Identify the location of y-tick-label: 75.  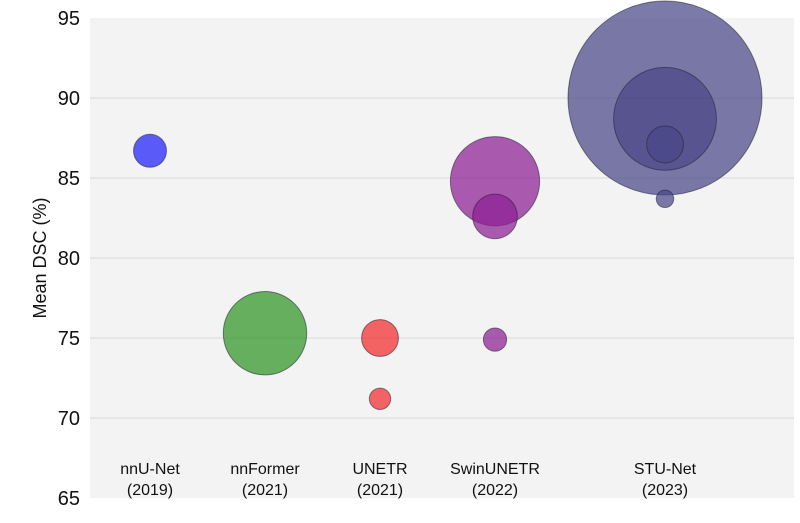
(69, 339).